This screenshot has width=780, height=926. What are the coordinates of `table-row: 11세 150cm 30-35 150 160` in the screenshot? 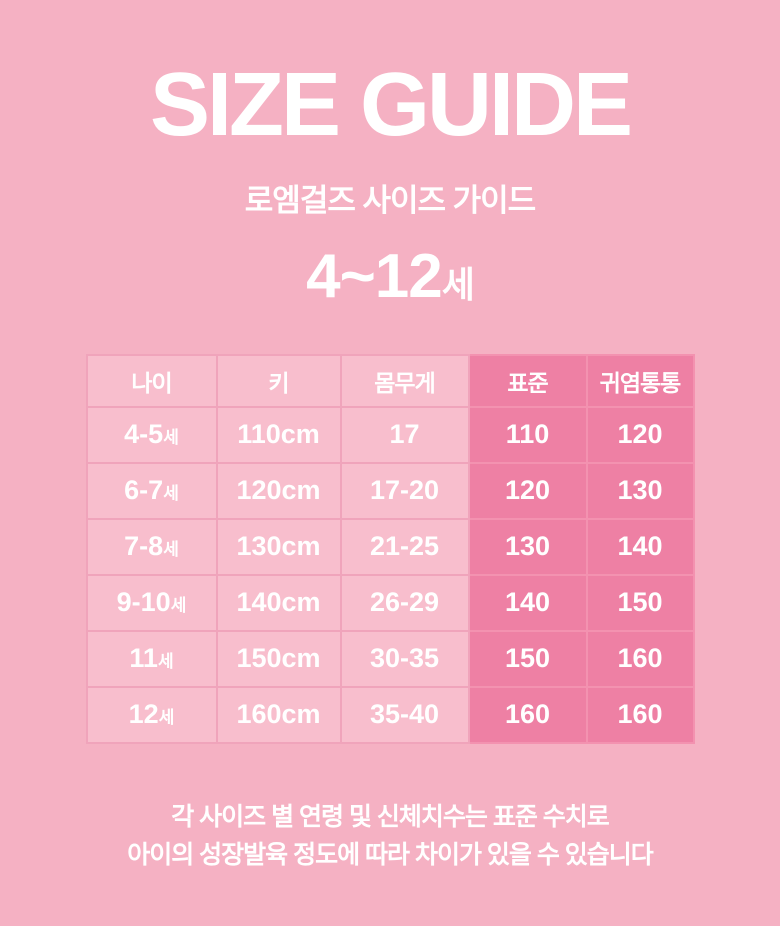 It's located at (390, 658).